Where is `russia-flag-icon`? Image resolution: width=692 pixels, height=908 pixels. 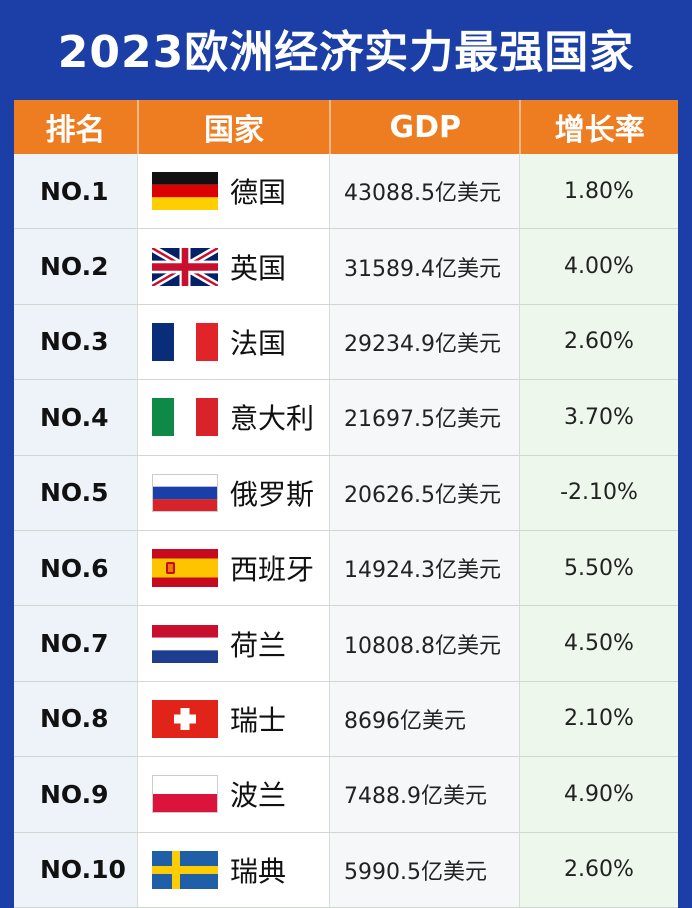 russia-flag-icon is located at coordinates (185, 492).